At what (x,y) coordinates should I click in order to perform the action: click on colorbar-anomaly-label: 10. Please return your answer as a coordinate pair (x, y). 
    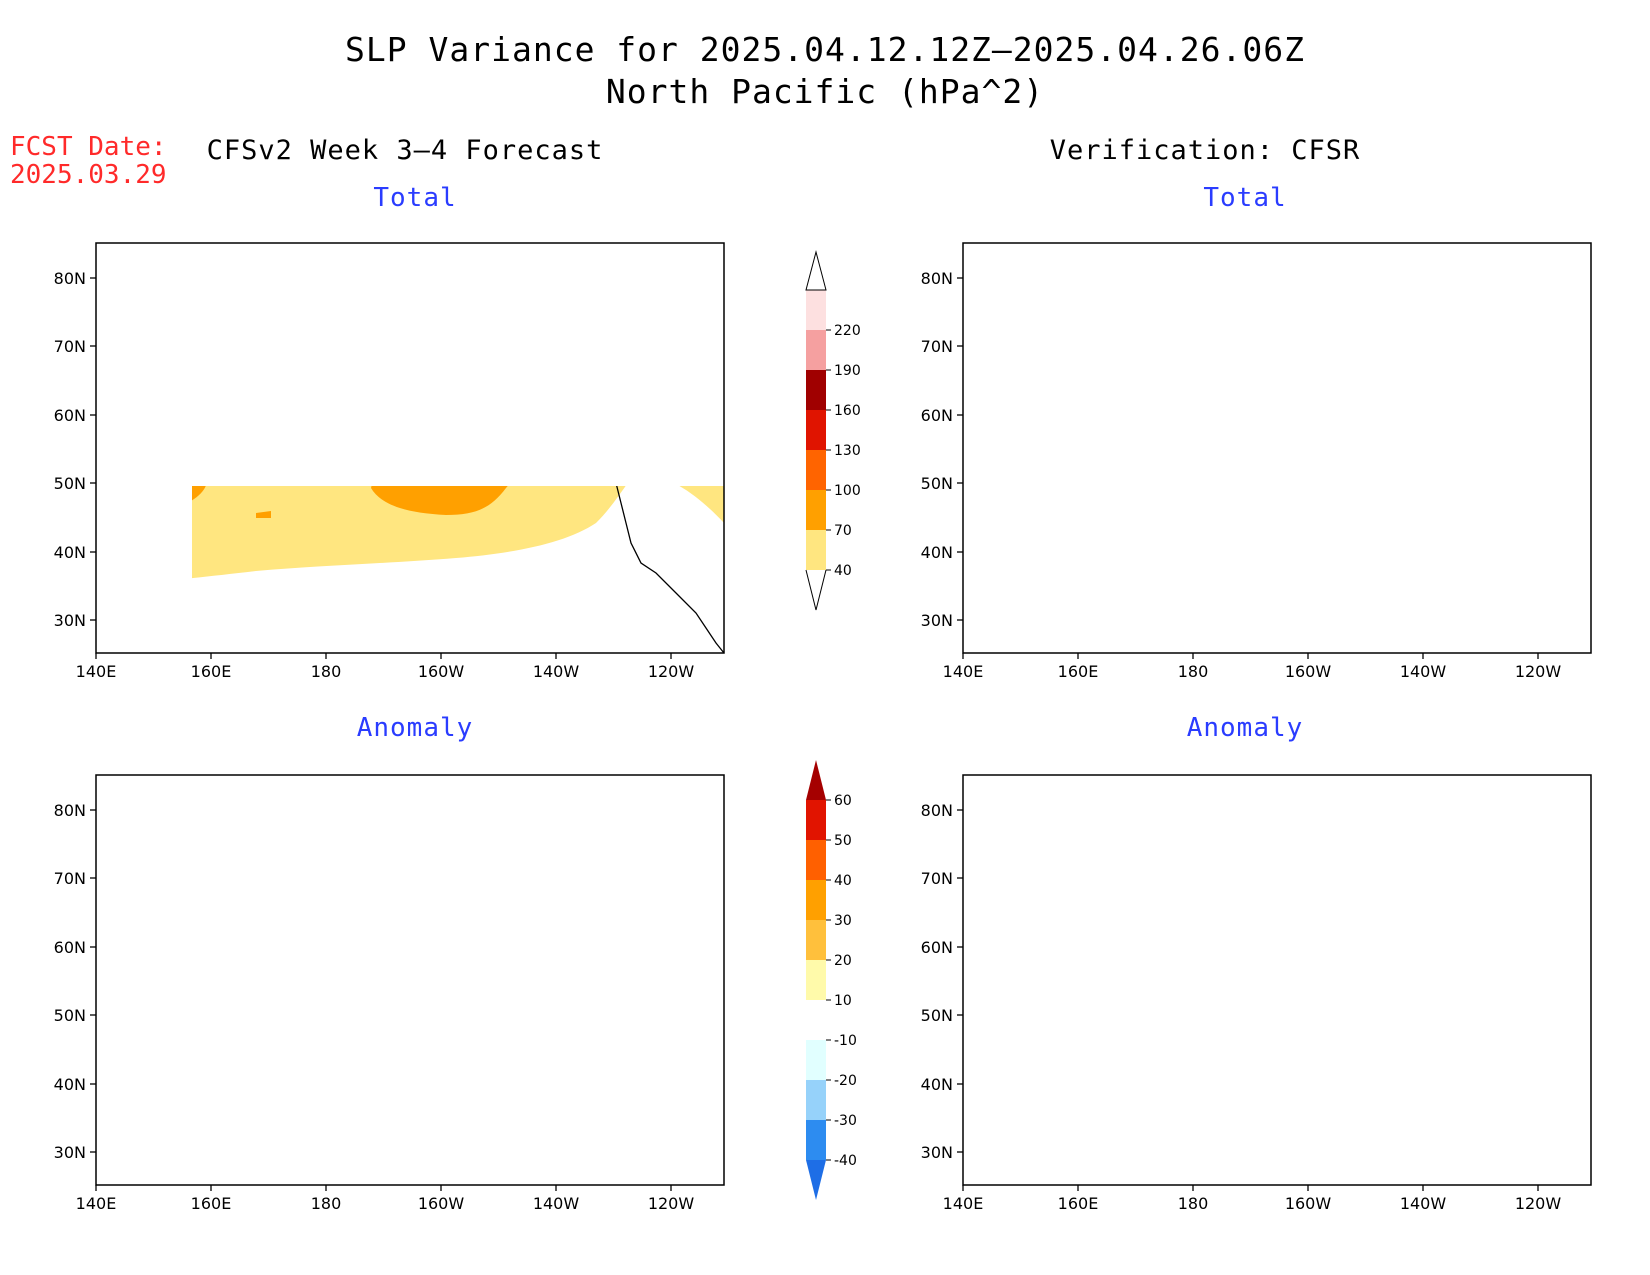
    Looking at the image, I should click on (843, 1001).